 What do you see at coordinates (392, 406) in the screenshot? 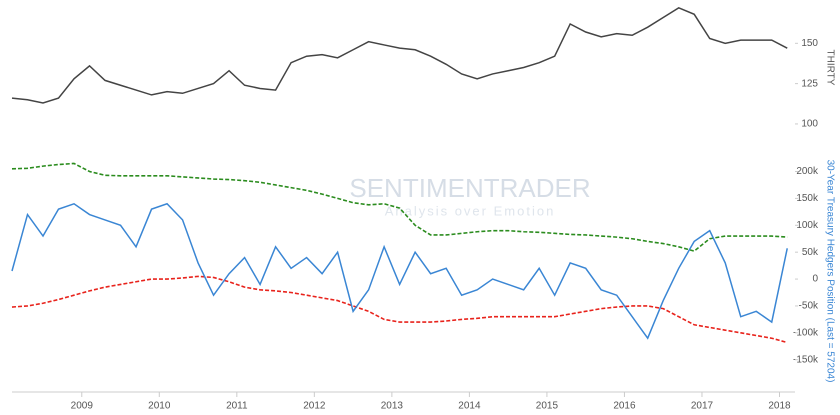
I see `x-tick-label: 2013` at bounding box center [392, 406].